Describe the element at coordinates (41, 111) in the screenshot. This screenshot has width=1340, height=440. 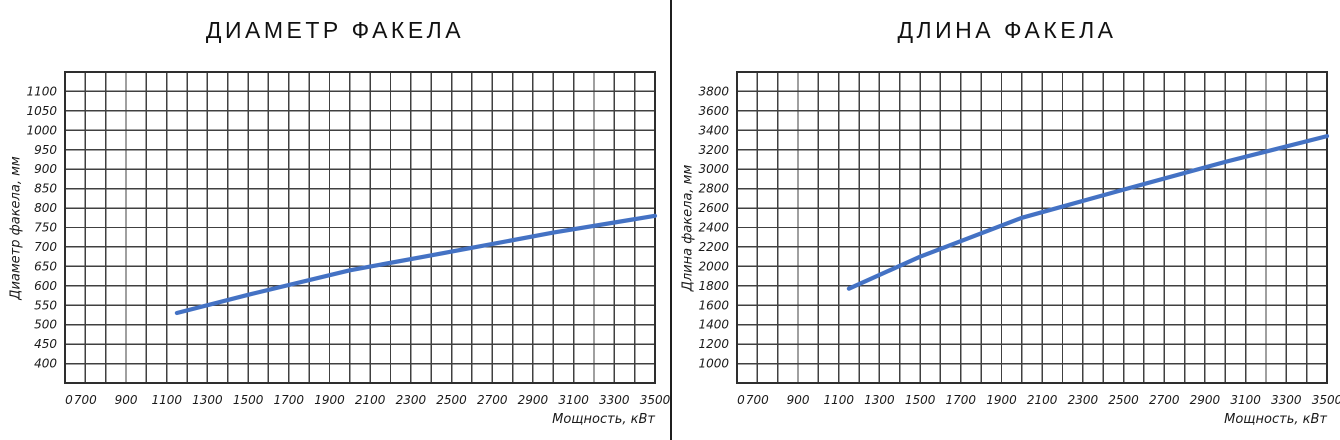
I see `y-tick-label: 1050` at that location.